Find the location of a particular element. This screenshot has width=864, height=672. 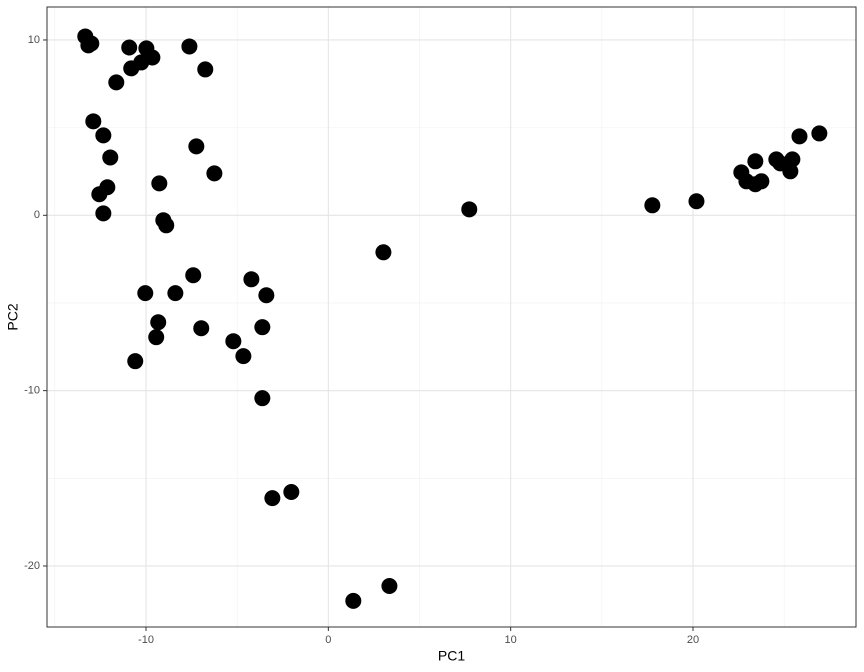

y-tick-label: 0 is located at coordinates (37, 215).